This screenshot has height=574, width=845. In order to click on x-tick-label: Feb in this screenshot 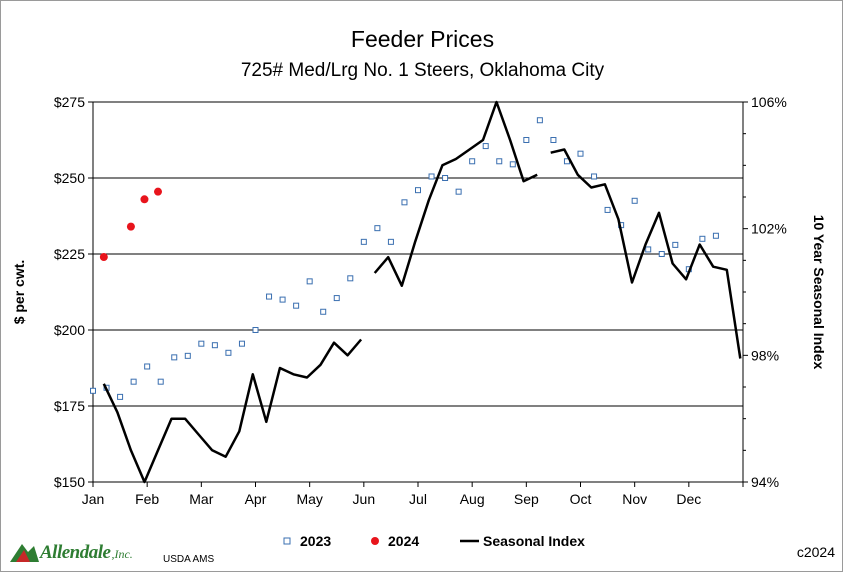, I will do `click(147, 499)`.